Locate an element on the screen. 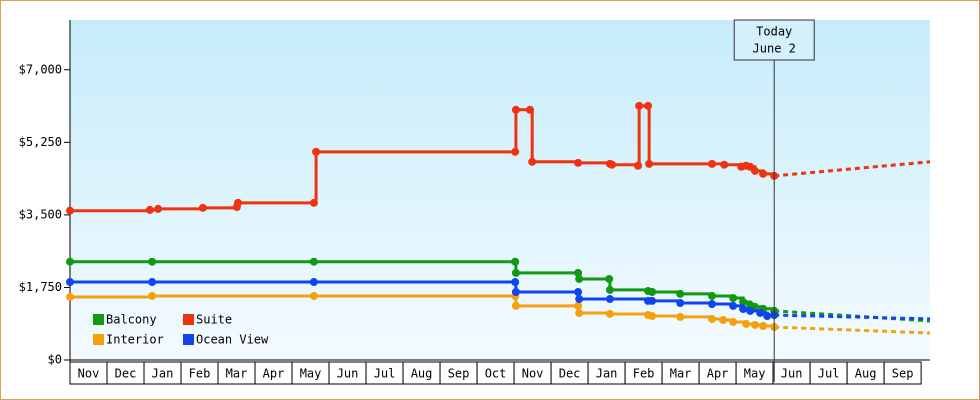 Image resolution: width=980 pixels, height=400 pixels. y-tick-label: $3,500 is located at coordinates (40, 214).